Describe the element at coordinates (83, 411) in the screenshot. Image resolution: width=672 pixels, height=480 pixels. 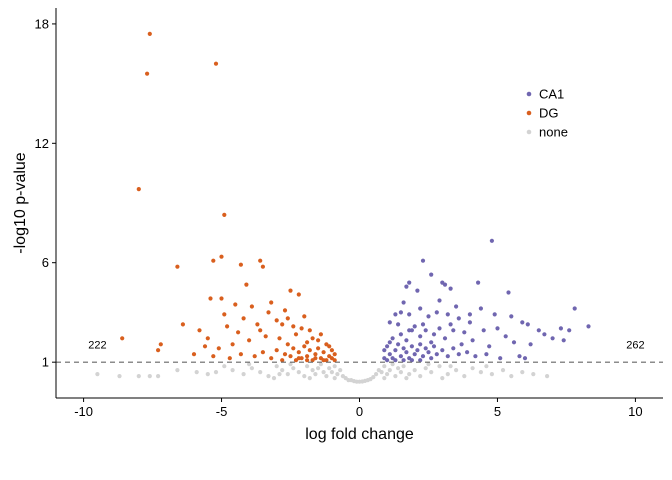
I see `x-tick-label: -10` at that location.